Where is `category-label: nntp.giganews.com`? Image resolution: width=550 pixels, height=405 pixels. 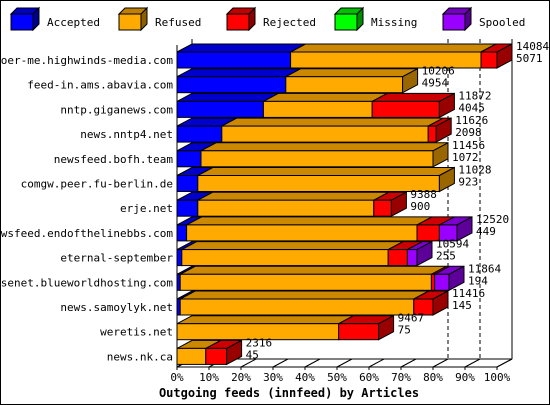
category-label: nntp.giganews.com is located at coordinates (116, 109).